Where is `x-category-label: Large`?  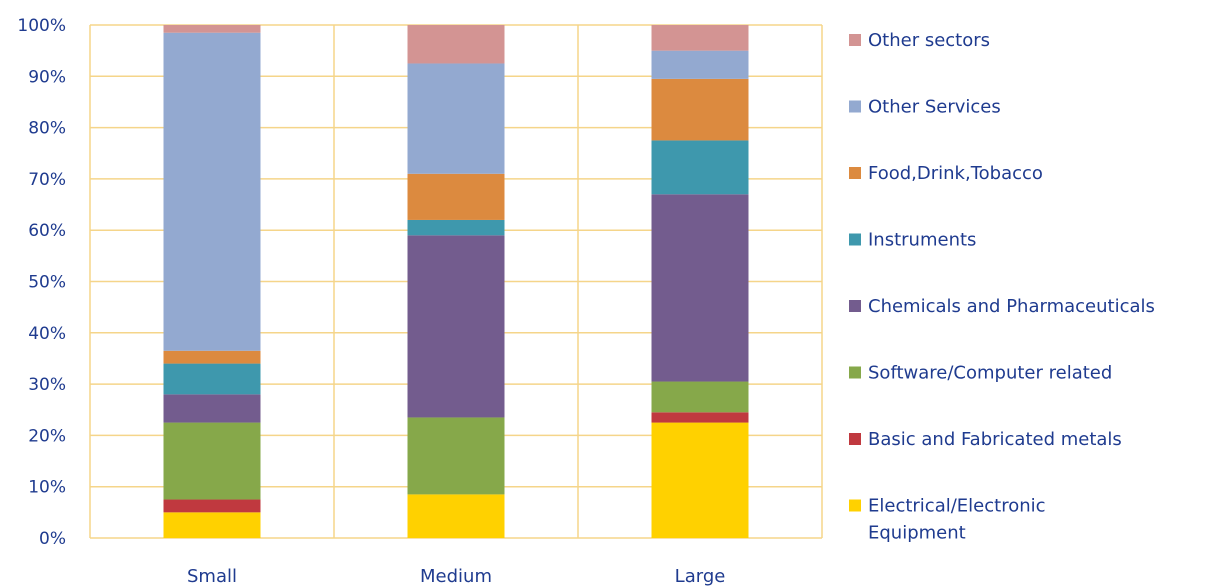 x-category-label: Large is located at coordinates (700, 576).